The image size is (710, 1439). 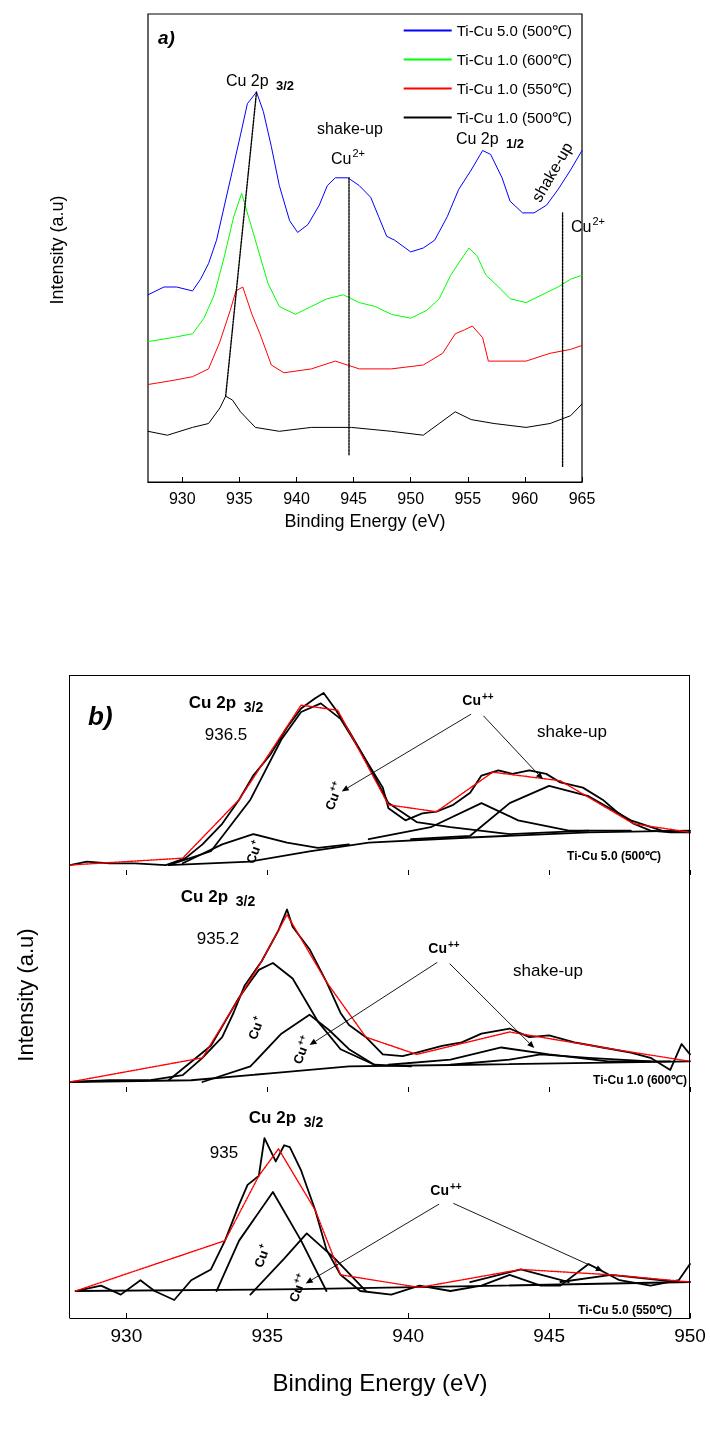 What do you see at coordinates (582, 498) in the screenshot?
I see `x-tick-label: 965` at bounding box center [582, 498].